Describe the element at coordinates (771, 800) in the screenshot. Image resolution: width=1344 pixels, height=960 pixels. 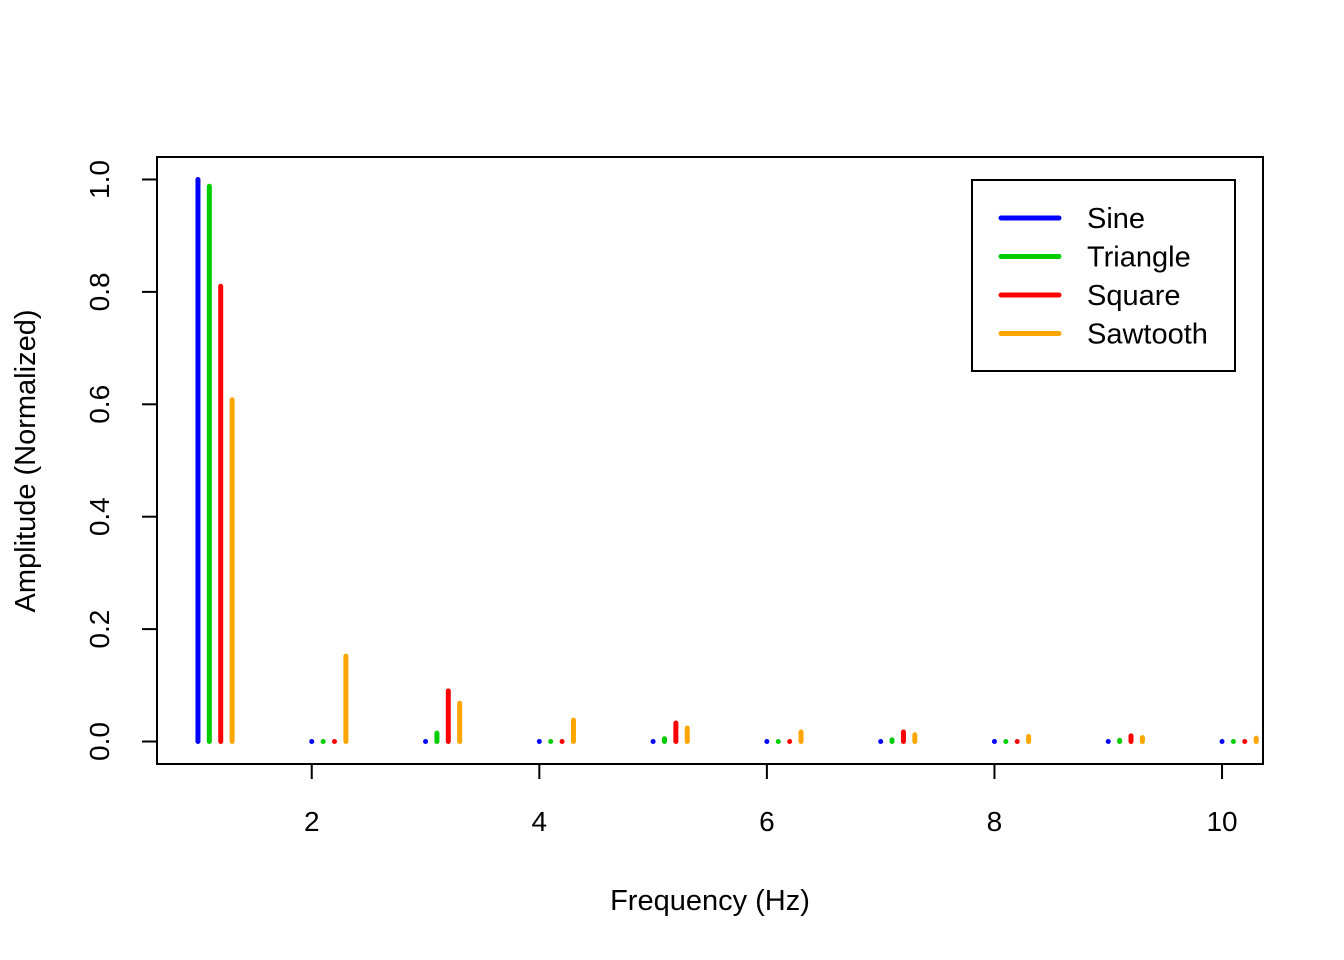
I see `x-axis: 2 4 6 8 10` at that location.